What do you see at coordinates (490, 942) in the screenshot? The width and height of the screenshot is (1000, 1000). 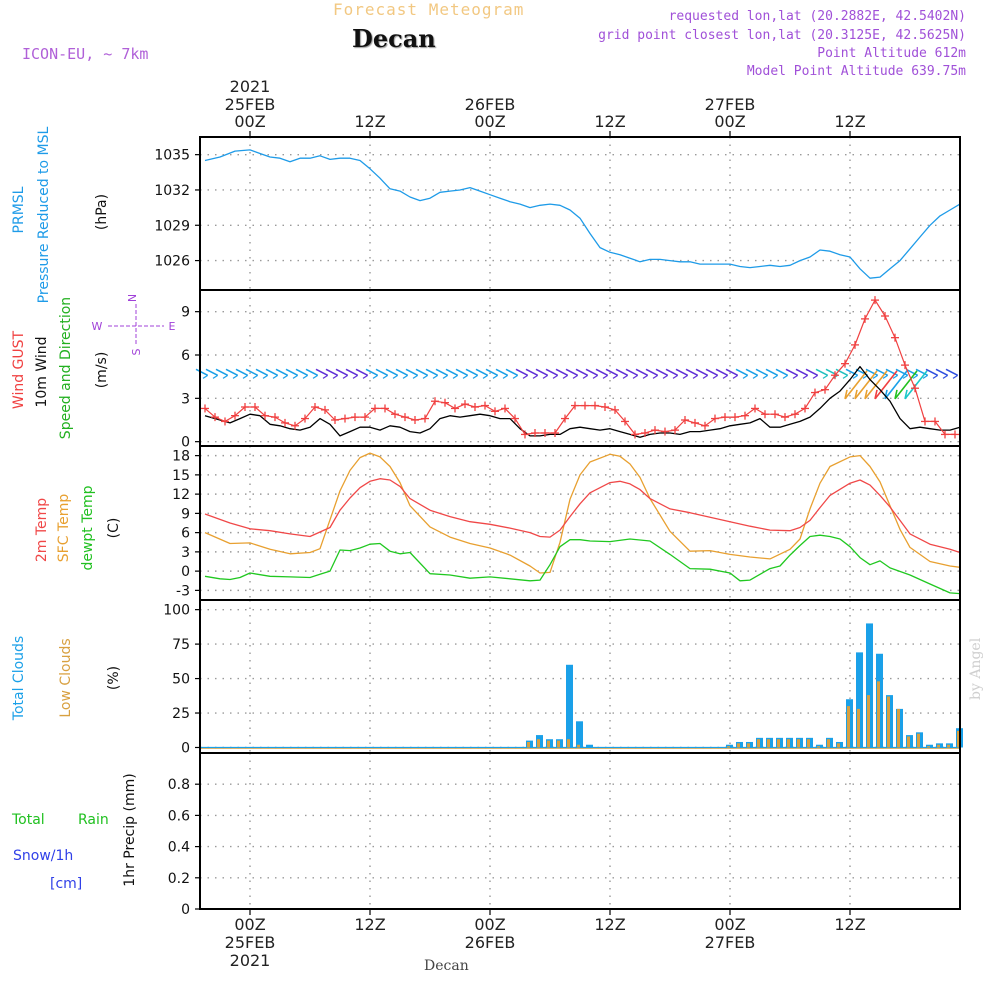 I see `x-date-label-bottom: 26FEB` at bounding box center [490, 942].